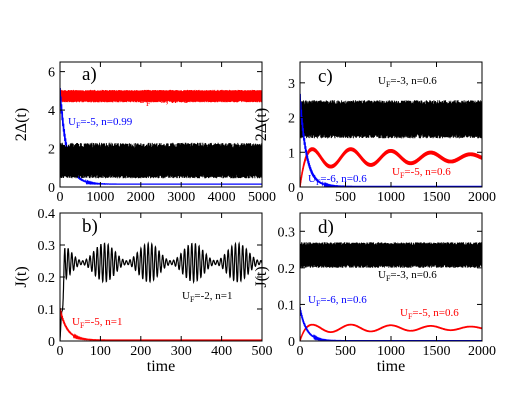  I want to click on x-tick-label: 400, so click(221, 351).